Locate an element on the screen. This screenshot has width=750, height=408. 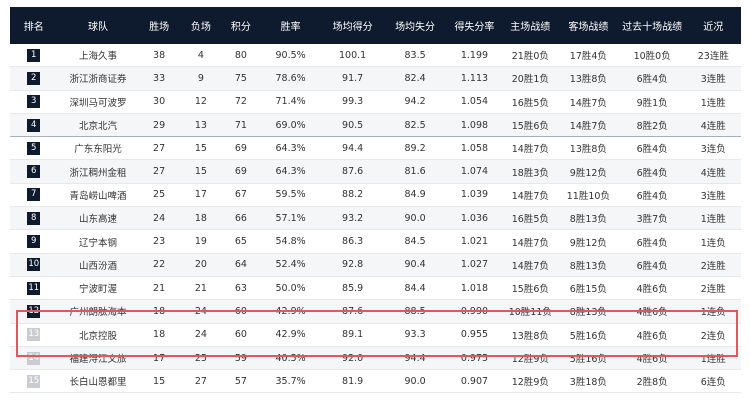
losses-cell: 4 is located at coordinates (200, 55).